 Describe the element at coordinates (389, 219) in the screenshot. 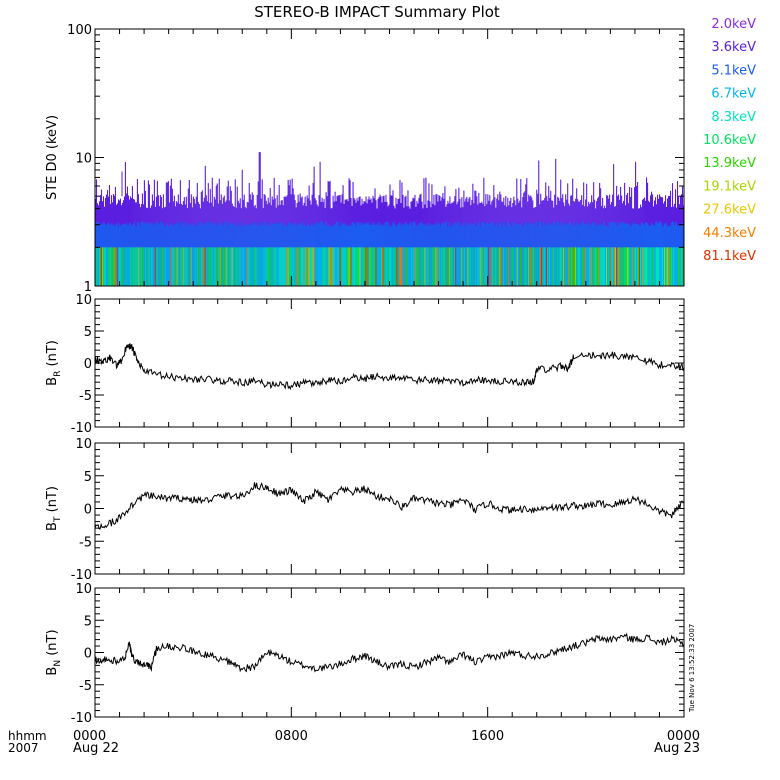

I see `spectrogram` at that location.